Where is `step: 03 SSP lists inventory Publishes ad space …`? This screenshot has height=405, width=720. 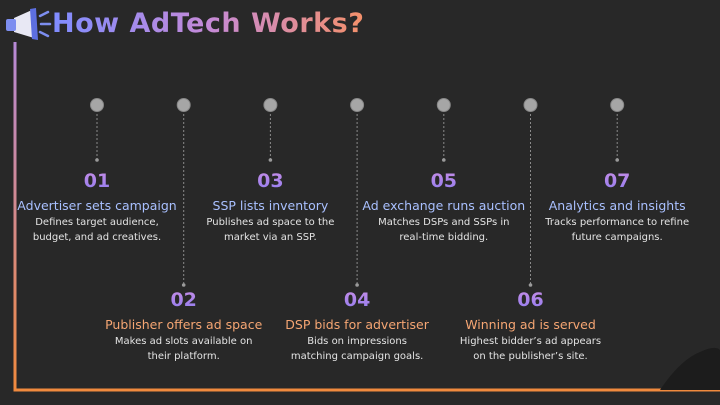 step: 03 SSP lists inventory Publishes ad space … is located at coordinates (270, 207).